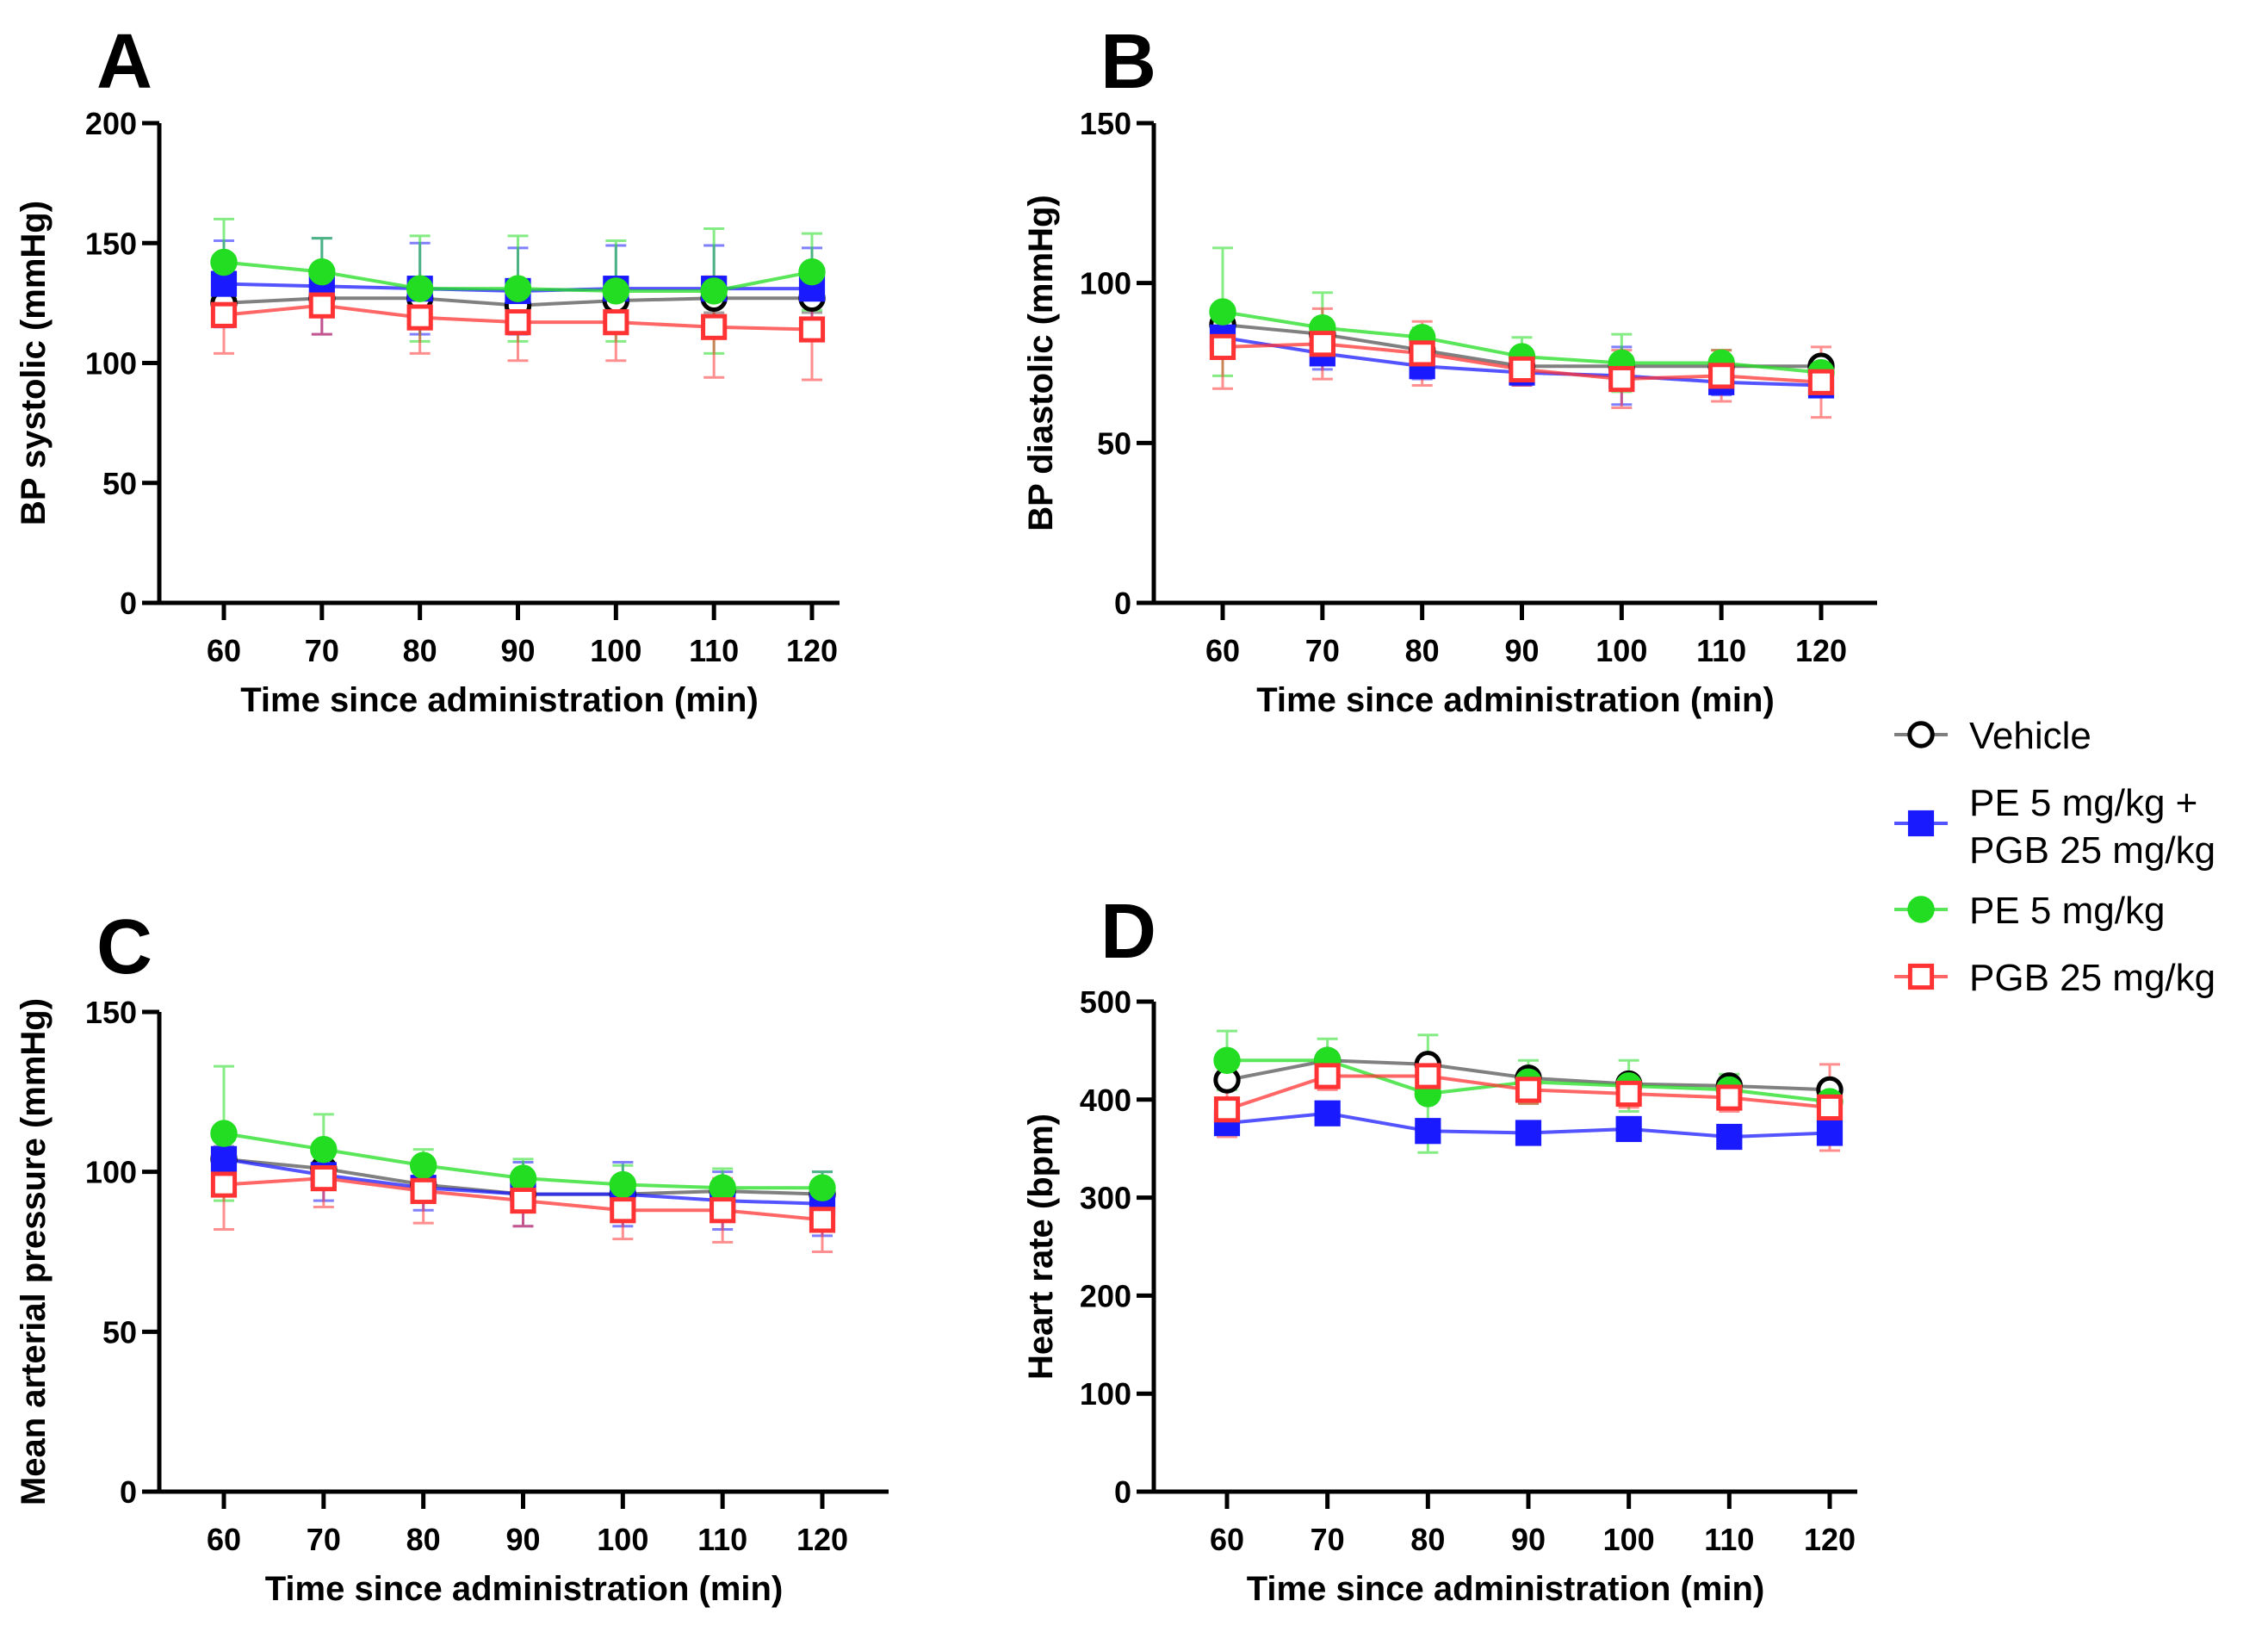  Describe the element at coordinates (2083, 803) in the screenshot. I see `legend-label: PE 5 mg/kg +` at that location.